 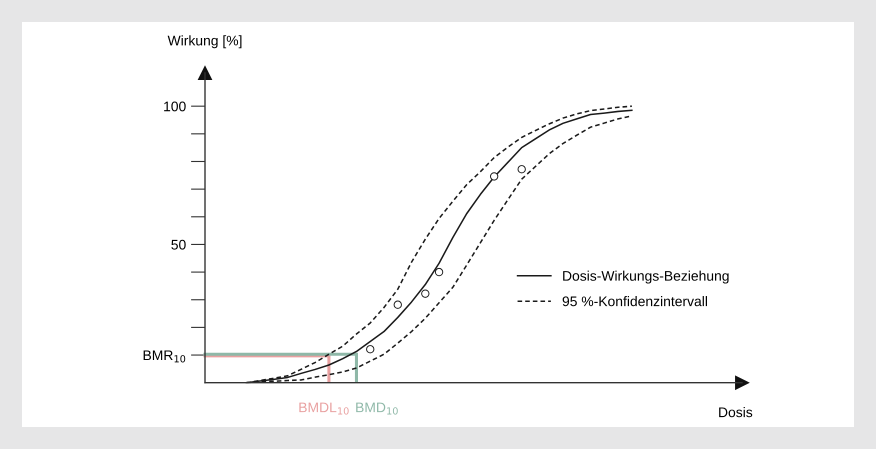 What do you see at coordinates (178, 245) in the screenshot?
I see `y-tick-label: 50` at bounding box center [178, 245].